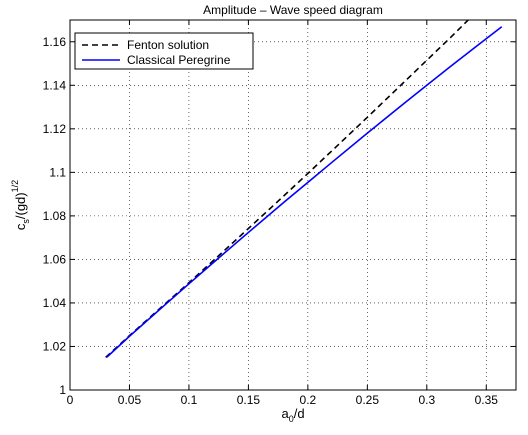 The width and height of the screenshot is (528, 435). Describe the element at coordinates (55, 303) in the screenshot. I see `y-tick-label: 1.04` at that location.